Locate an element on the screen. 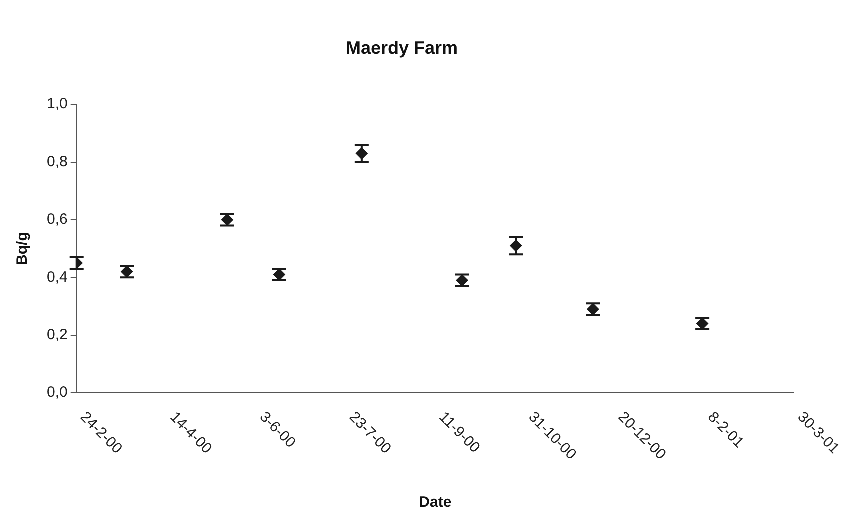  y-tick-label: 1,0 is located at coordinates (57, 104).